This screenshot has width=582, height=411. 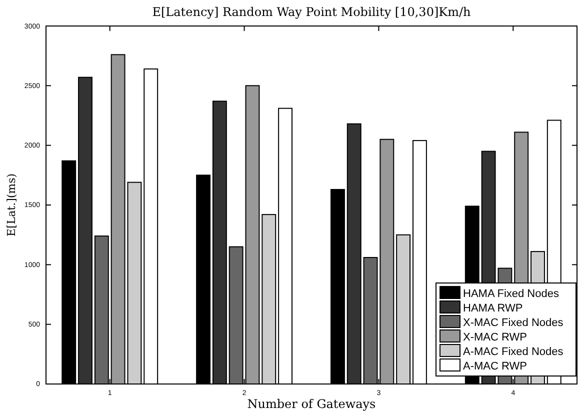 What do you see at coordinates (311, 404) in the screenshot?
I see `x-axis-title: Number of Gateways` at bounding box center [311, 404].